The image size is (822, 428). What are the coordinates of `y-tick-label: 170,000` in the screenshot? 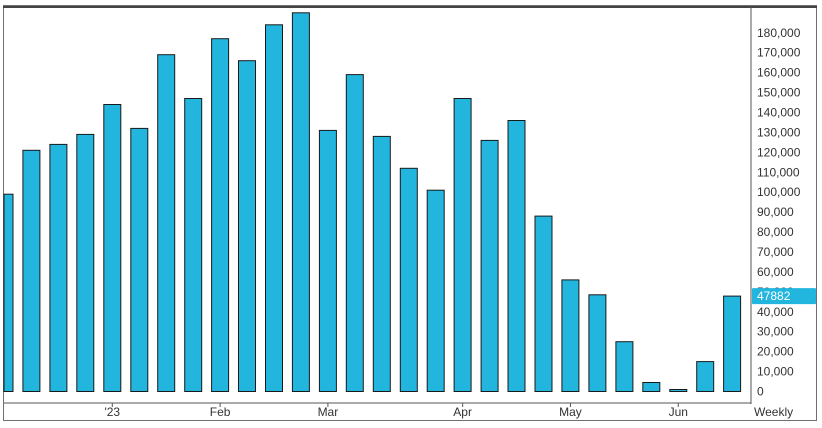 It's located at (779, 53).